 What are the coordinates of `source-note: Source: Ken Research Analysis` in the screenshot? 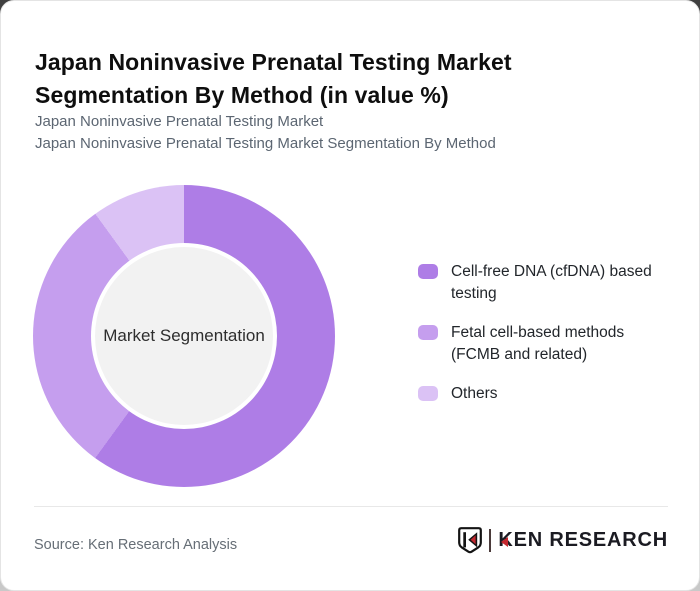 It's located at (136, 545).